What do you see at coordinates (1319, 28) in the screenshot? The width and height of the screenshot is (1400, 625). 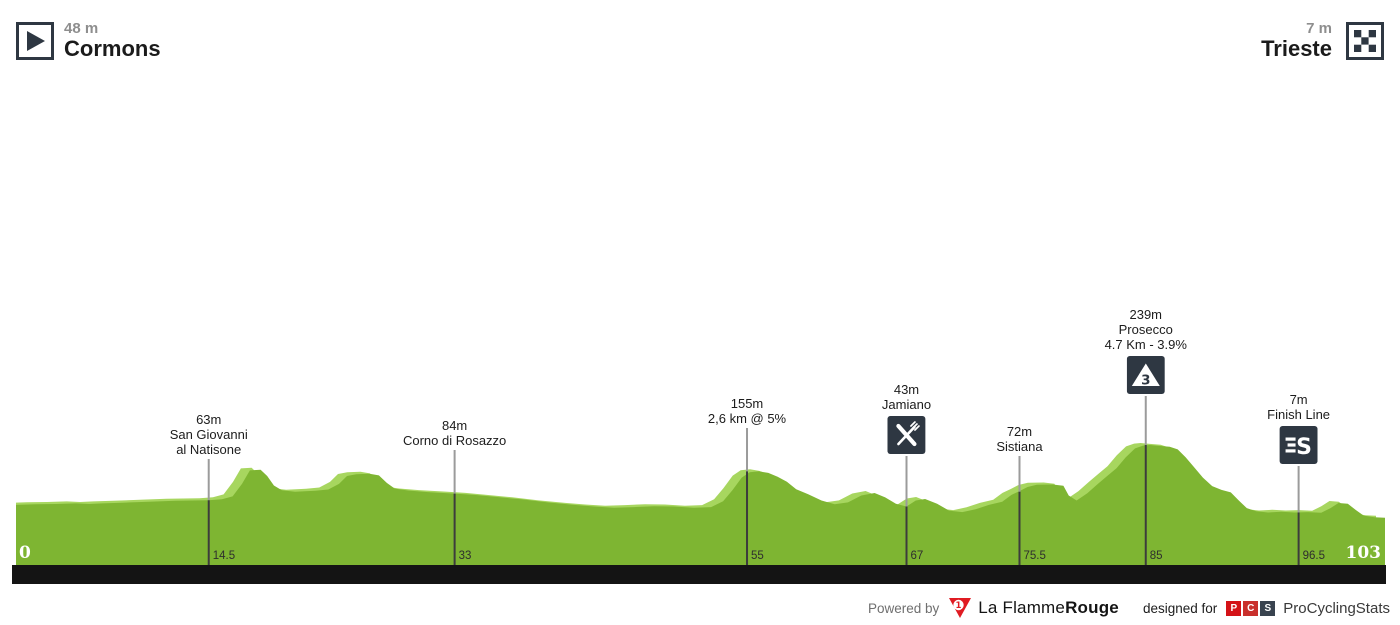 I see `finish-elevation: 7 m` at bounding box center [1319, 28].